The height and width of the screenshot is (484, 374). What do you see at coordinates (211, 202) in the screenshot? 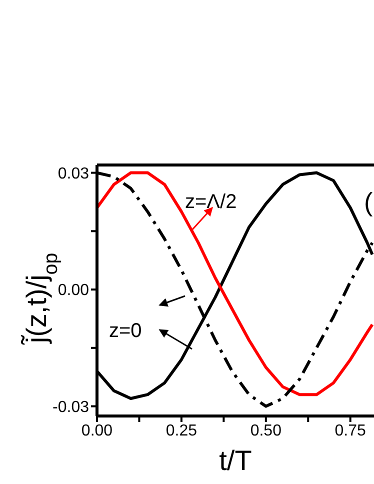
I see `annotation: z=Λ/2` at bounding box center [211, 202].